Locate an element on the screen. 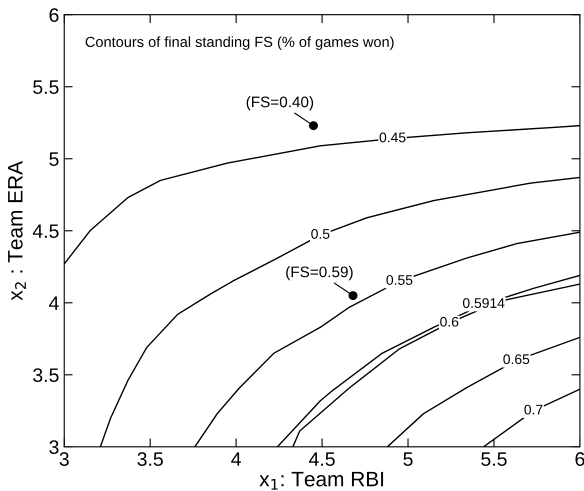 This screenshot has height=491, width=584. x-axis-title: x$_{1}$: Team RBI is located at coordinates (321, 481).